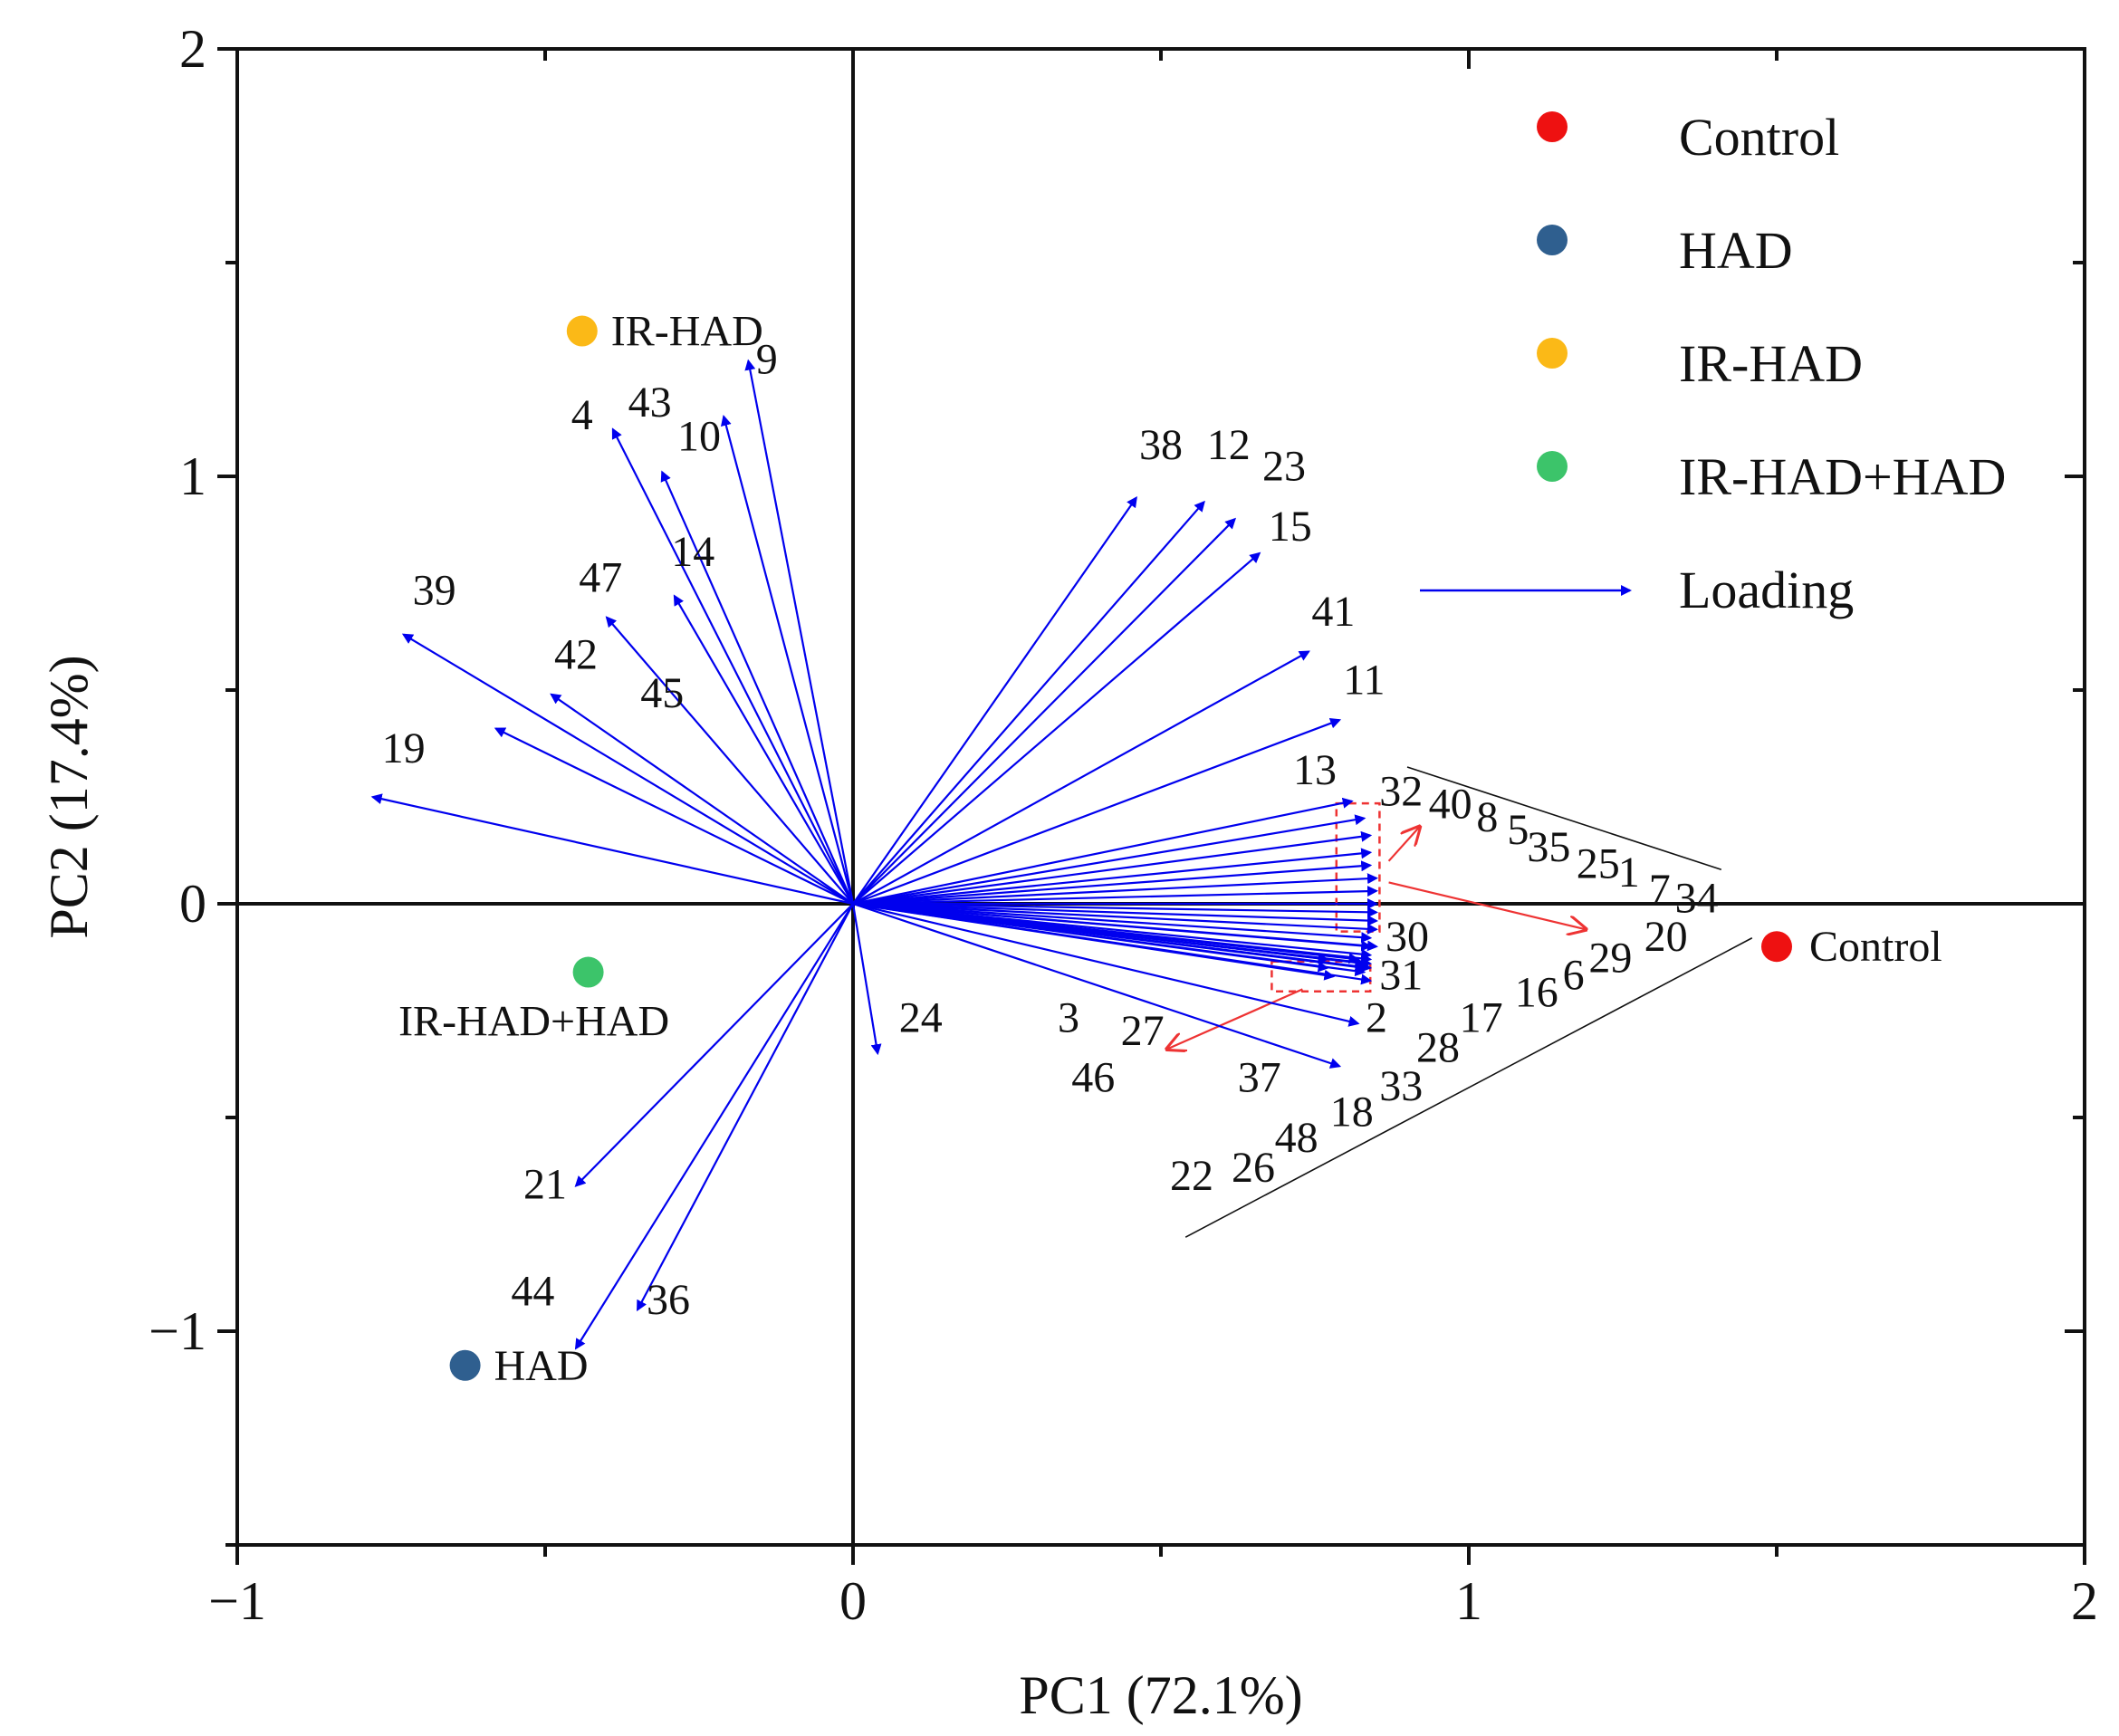 The image size is (2119, 1736). I want to click on loading-label-14: 14, so click(693, 552).